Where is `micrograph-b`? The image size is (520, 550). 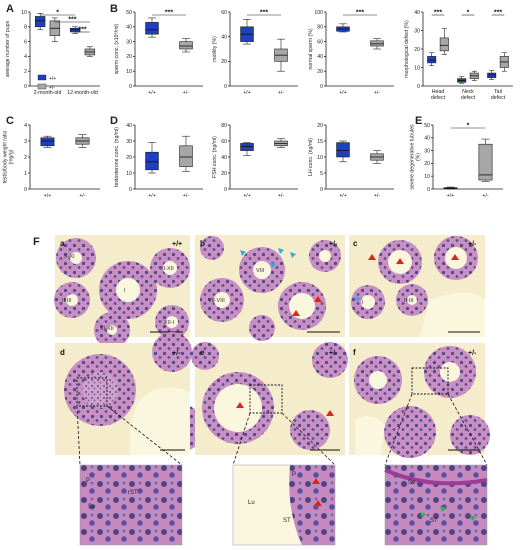 micrograph-b is located at coordinates (270, 288).